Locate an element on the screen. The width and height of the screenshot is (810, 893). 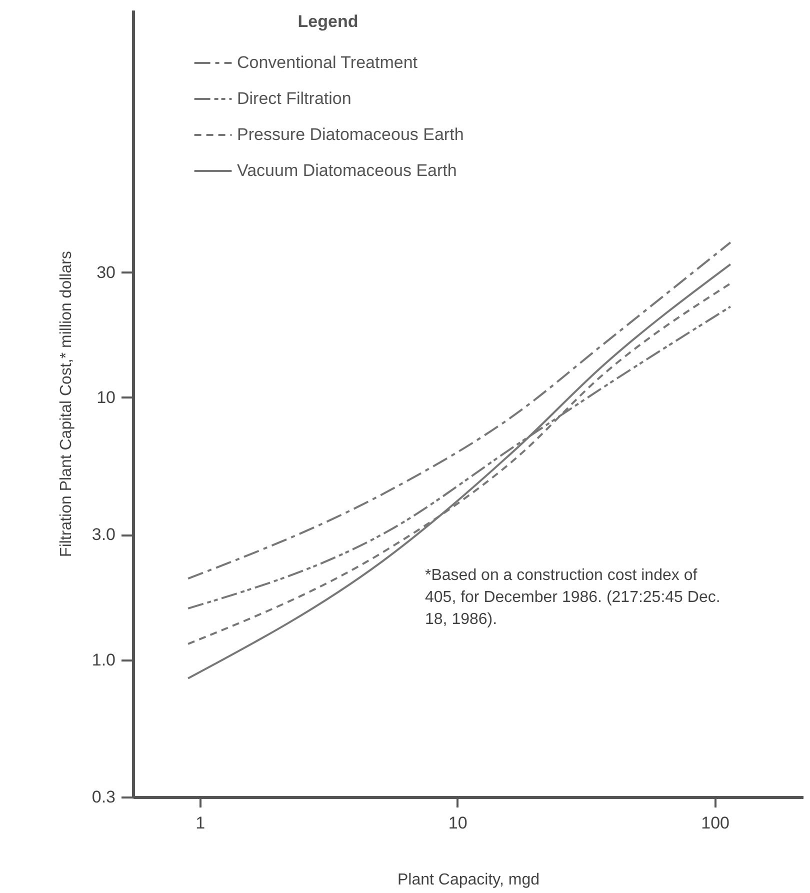
legend-label: Conventional Treatment is located at coordinates (327, 62).